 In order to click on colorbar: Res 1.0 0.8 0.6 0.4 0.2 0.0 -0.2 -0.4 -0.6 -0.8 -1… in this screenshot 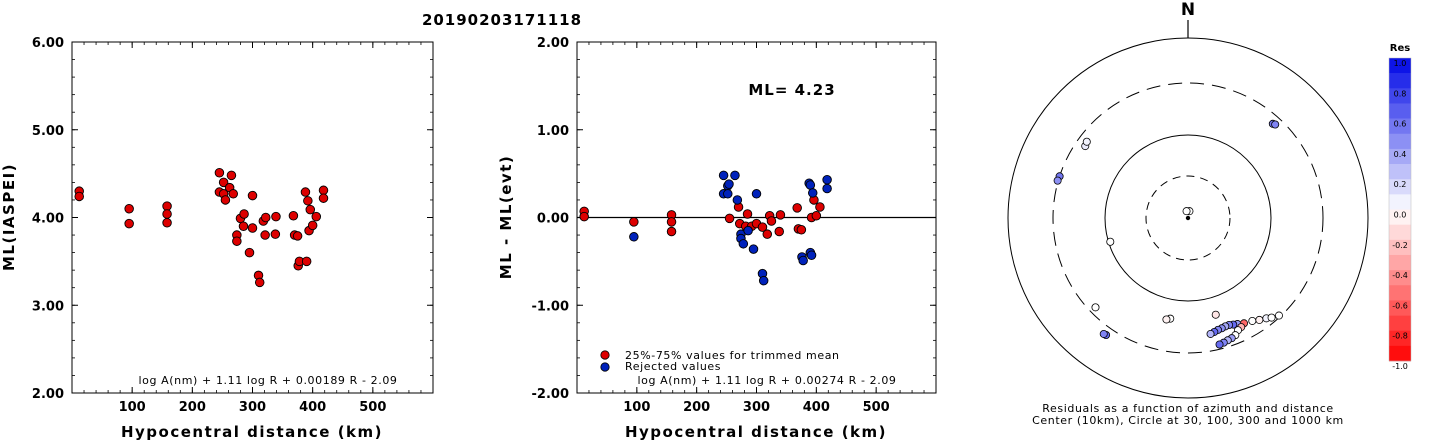, I will do `click(1400, 207)`.